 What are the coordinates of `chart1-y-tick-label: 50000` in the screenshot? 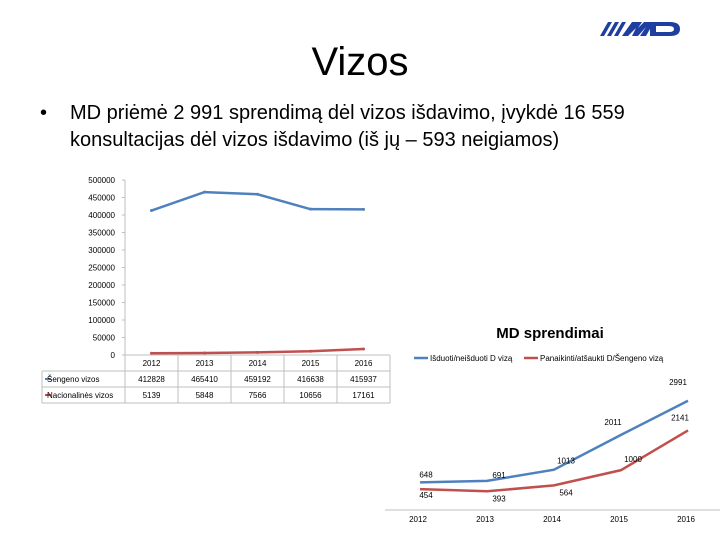 It's located at (104, 338).